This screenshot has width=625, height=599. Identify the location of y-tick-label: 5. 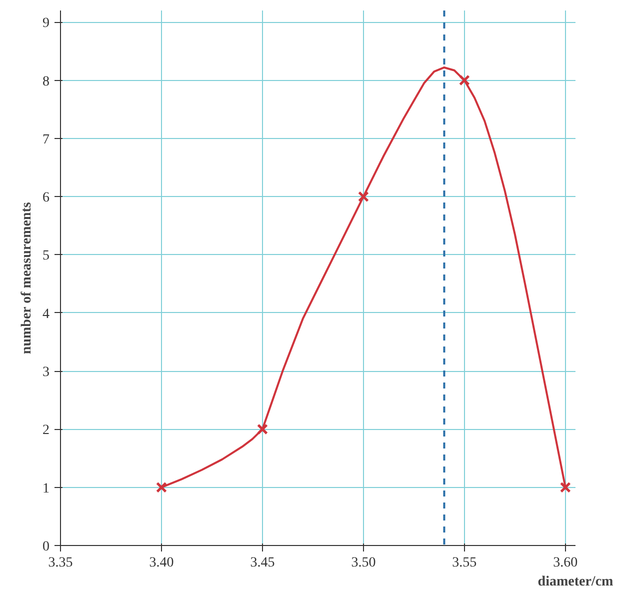
(46, 256).